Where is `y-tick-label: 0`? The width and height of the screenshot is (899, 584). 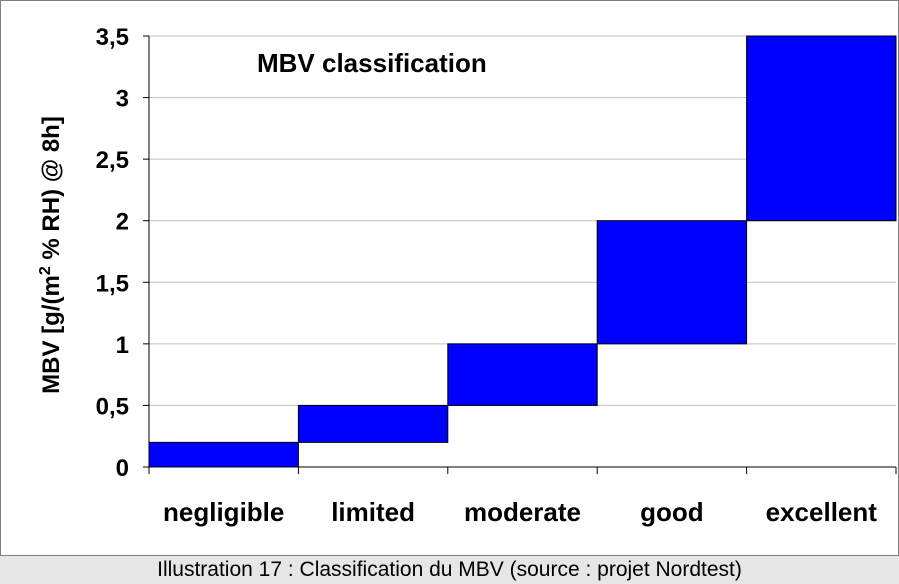
y-tick-label: 0 is located at coordinates (122, 468).